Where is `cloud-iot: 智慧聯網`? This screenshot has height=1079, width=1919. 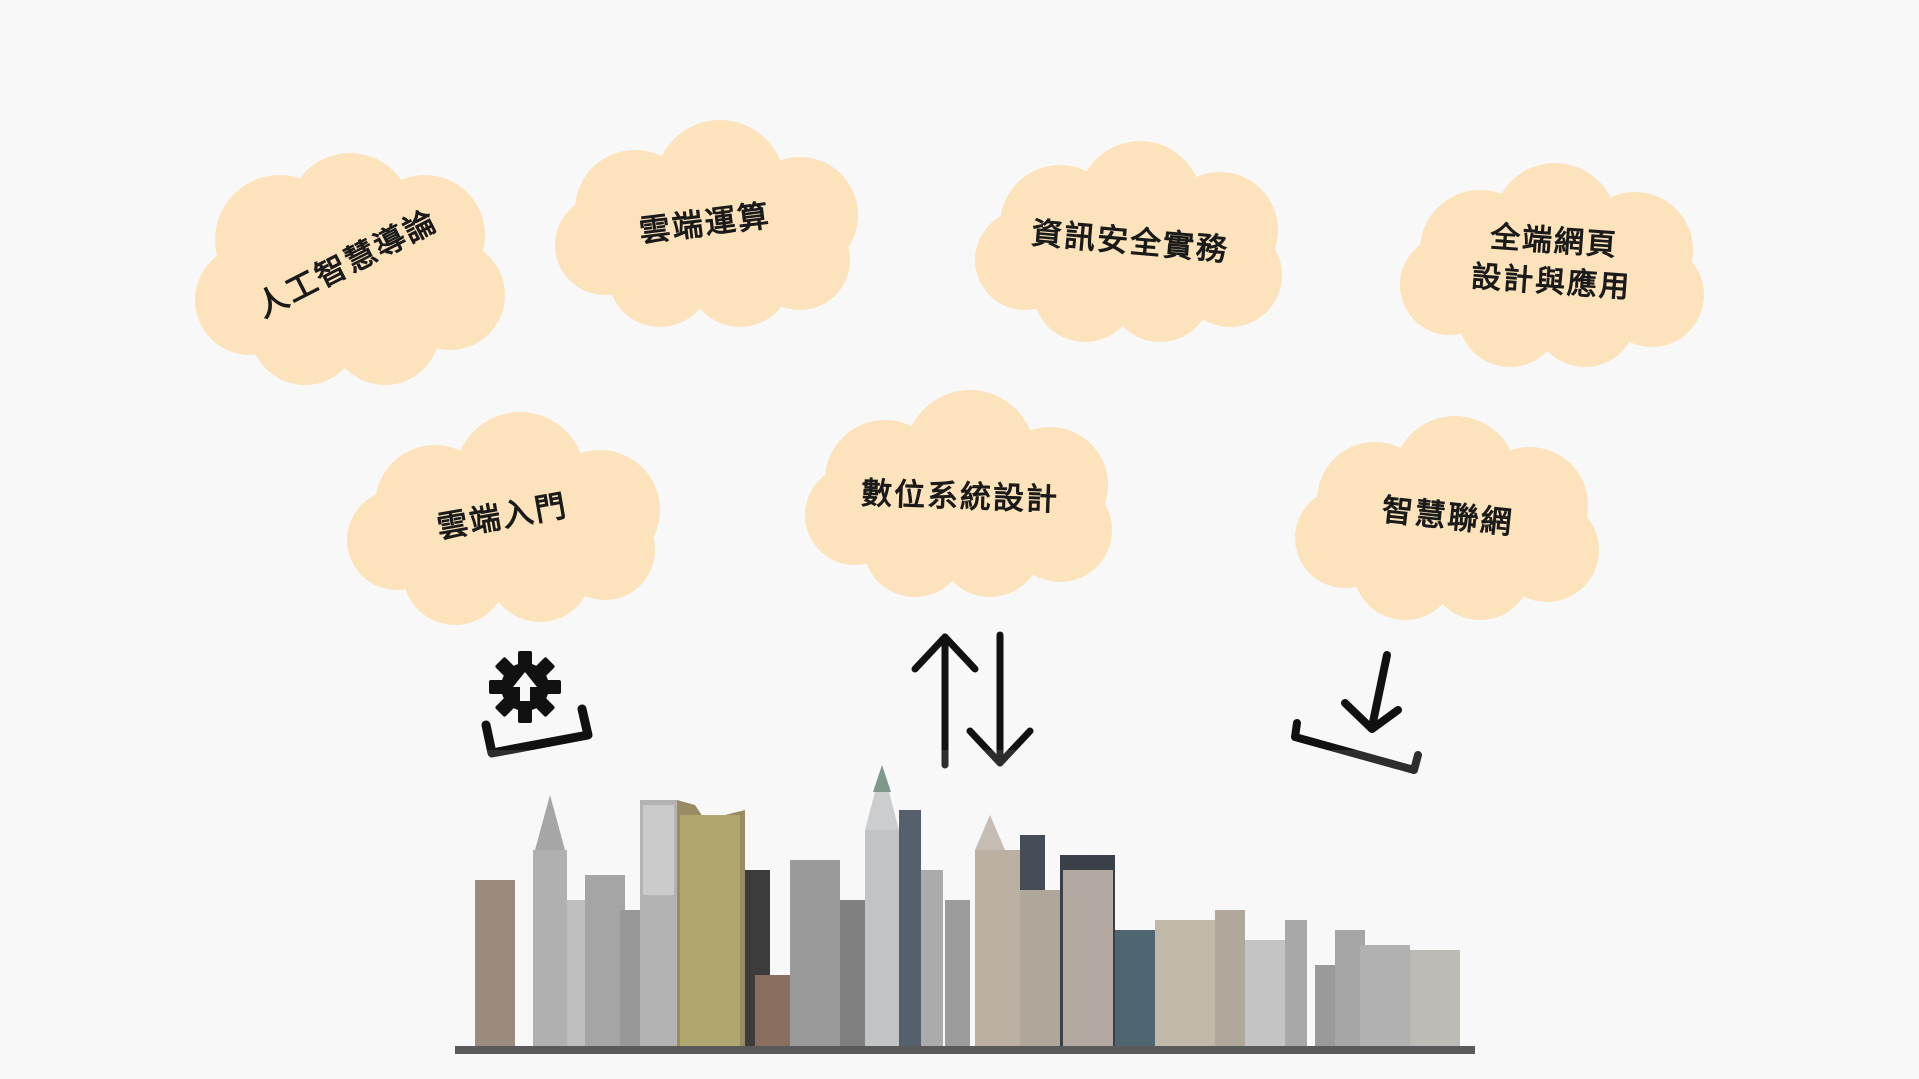
cloud-iot: 智慧聯網 is located at coordinates (1447, 517).